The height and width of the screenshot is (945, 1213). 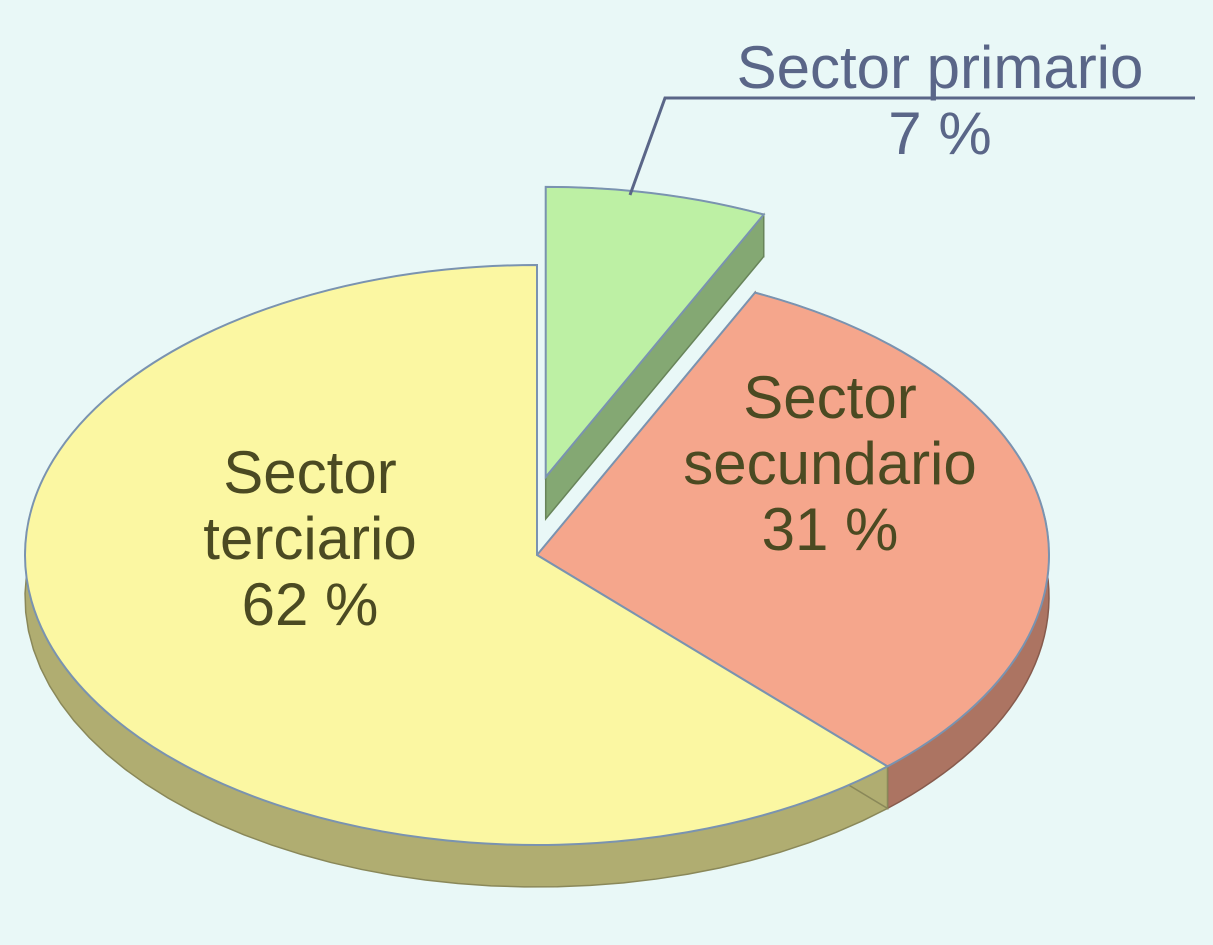 I want to click on slice-label: Sector secundario 31 %, so click(x=830, y=464).